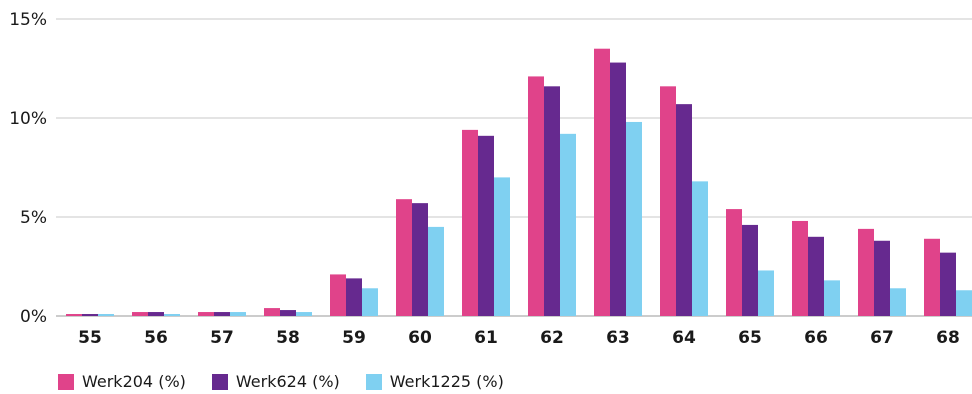 The width and height of the screenshot is (972, 394). I want to click on x-tick-label: 63, so click(618, 338).